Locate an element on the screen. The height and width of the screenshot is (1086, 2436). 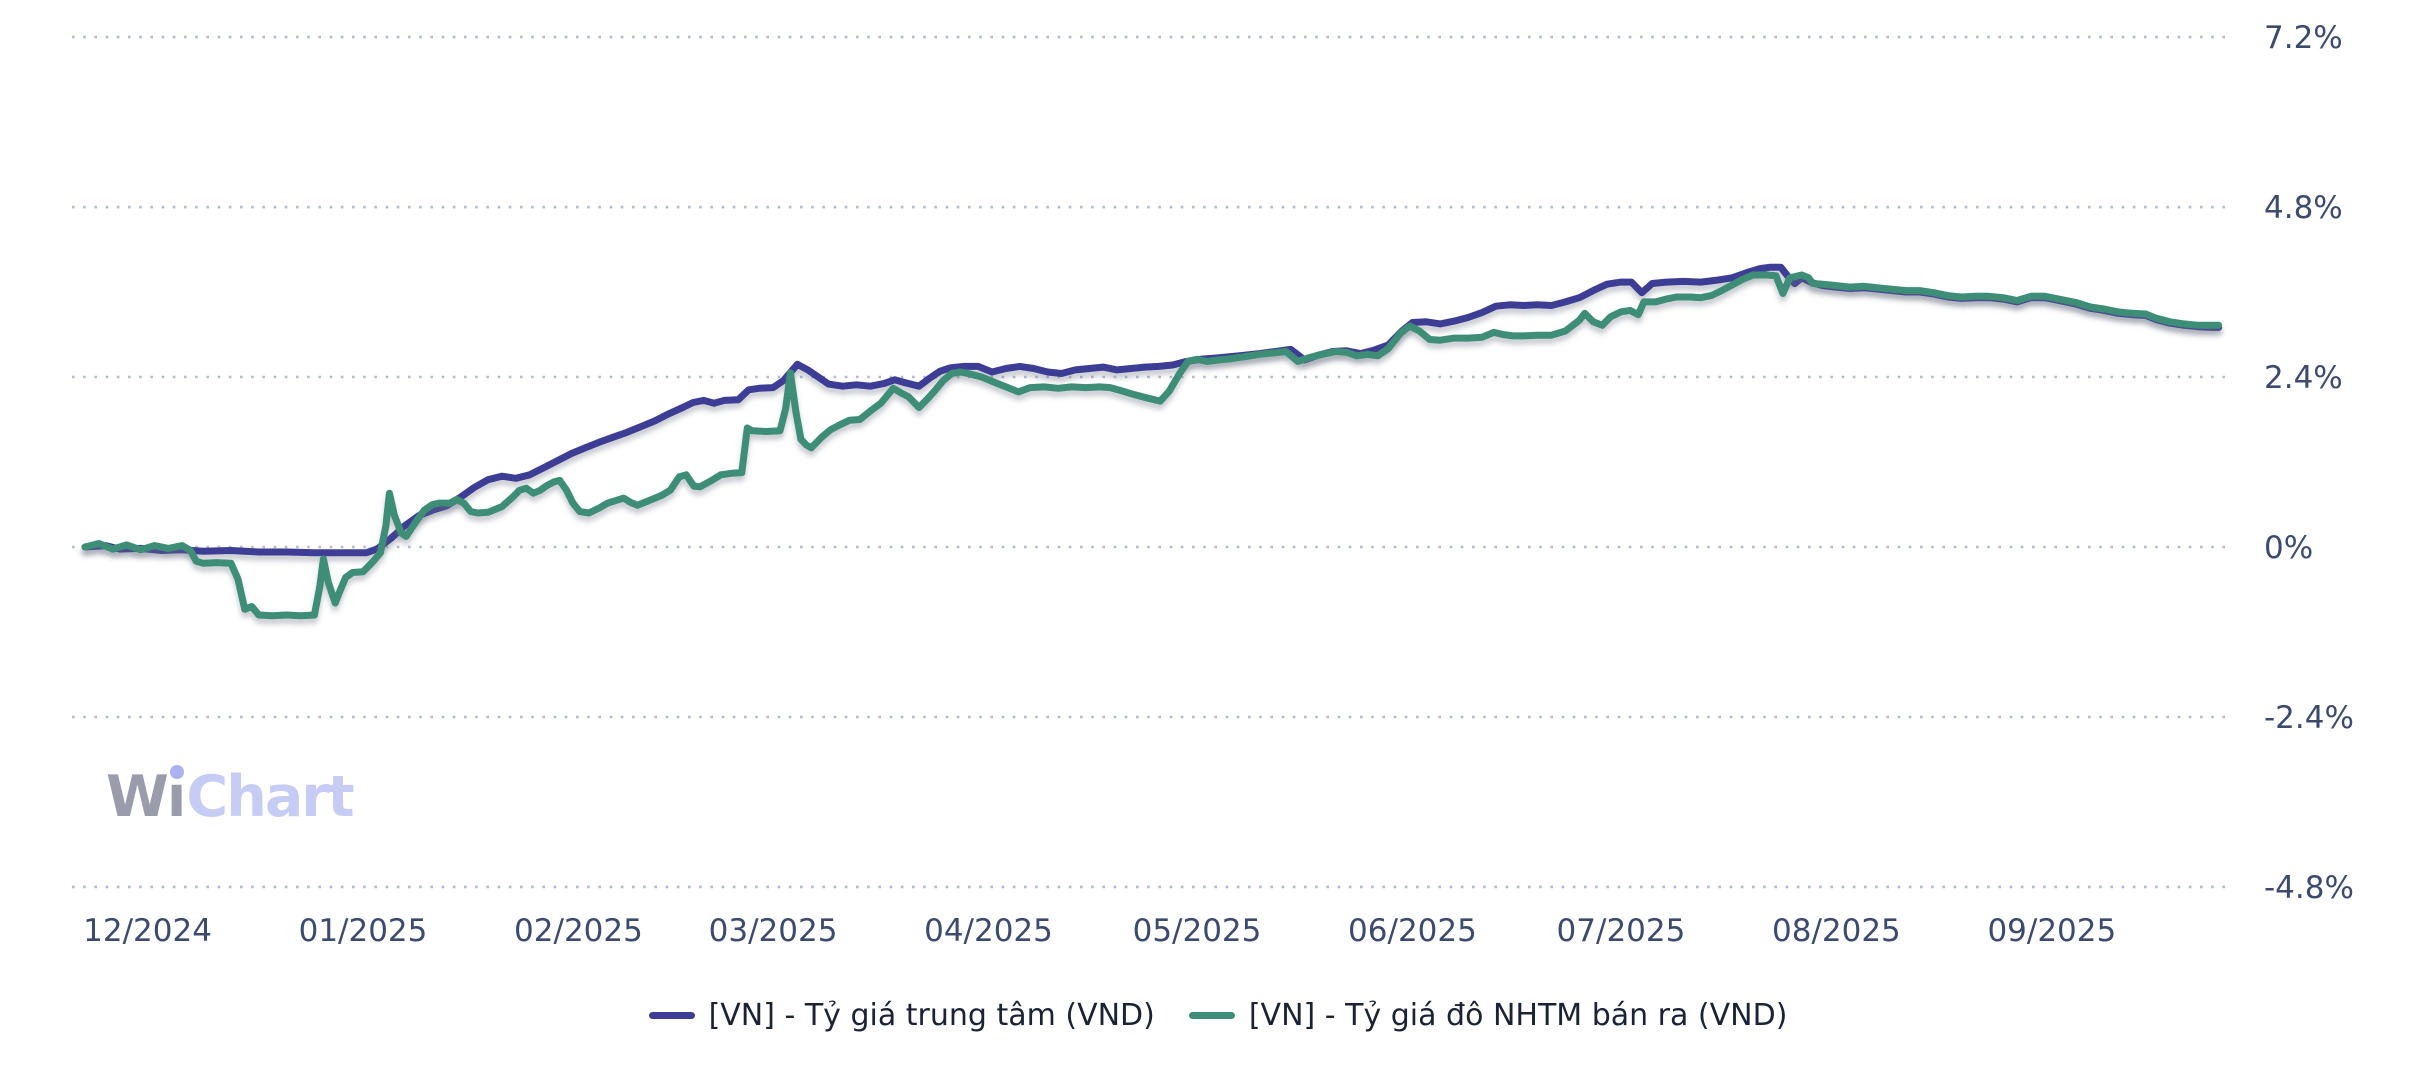
x-tick-label: 03/2025 is located at coordinates (773, 931).